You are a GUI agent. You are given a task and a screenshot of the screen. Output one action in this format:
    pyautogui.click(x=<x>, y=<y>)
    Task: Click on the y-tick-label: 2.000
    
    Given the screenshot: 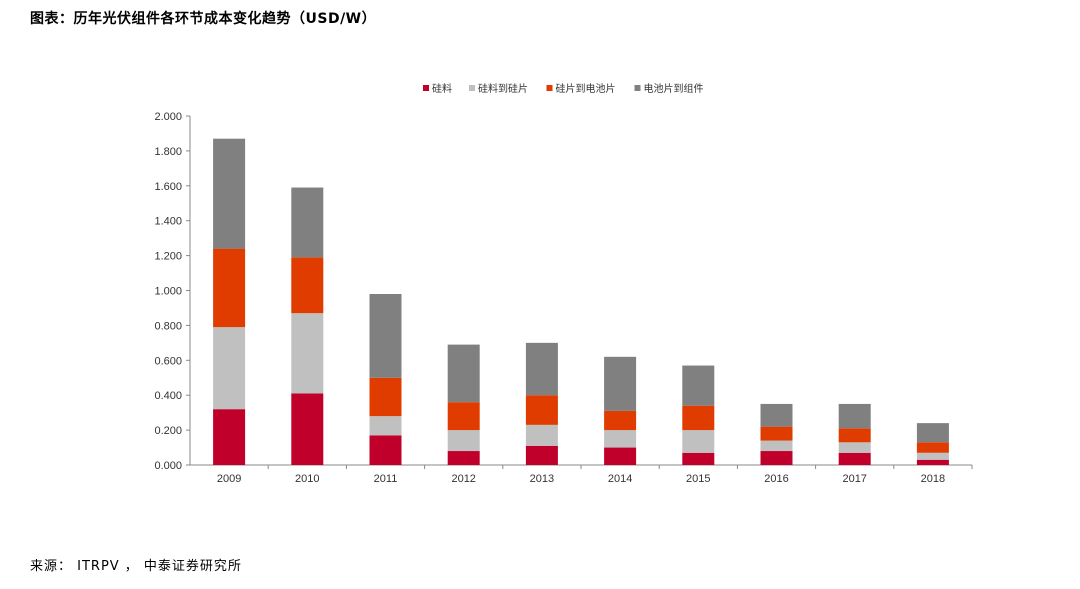 What is the action you would take?
    pyautogui.click(x=168, y=117)
    